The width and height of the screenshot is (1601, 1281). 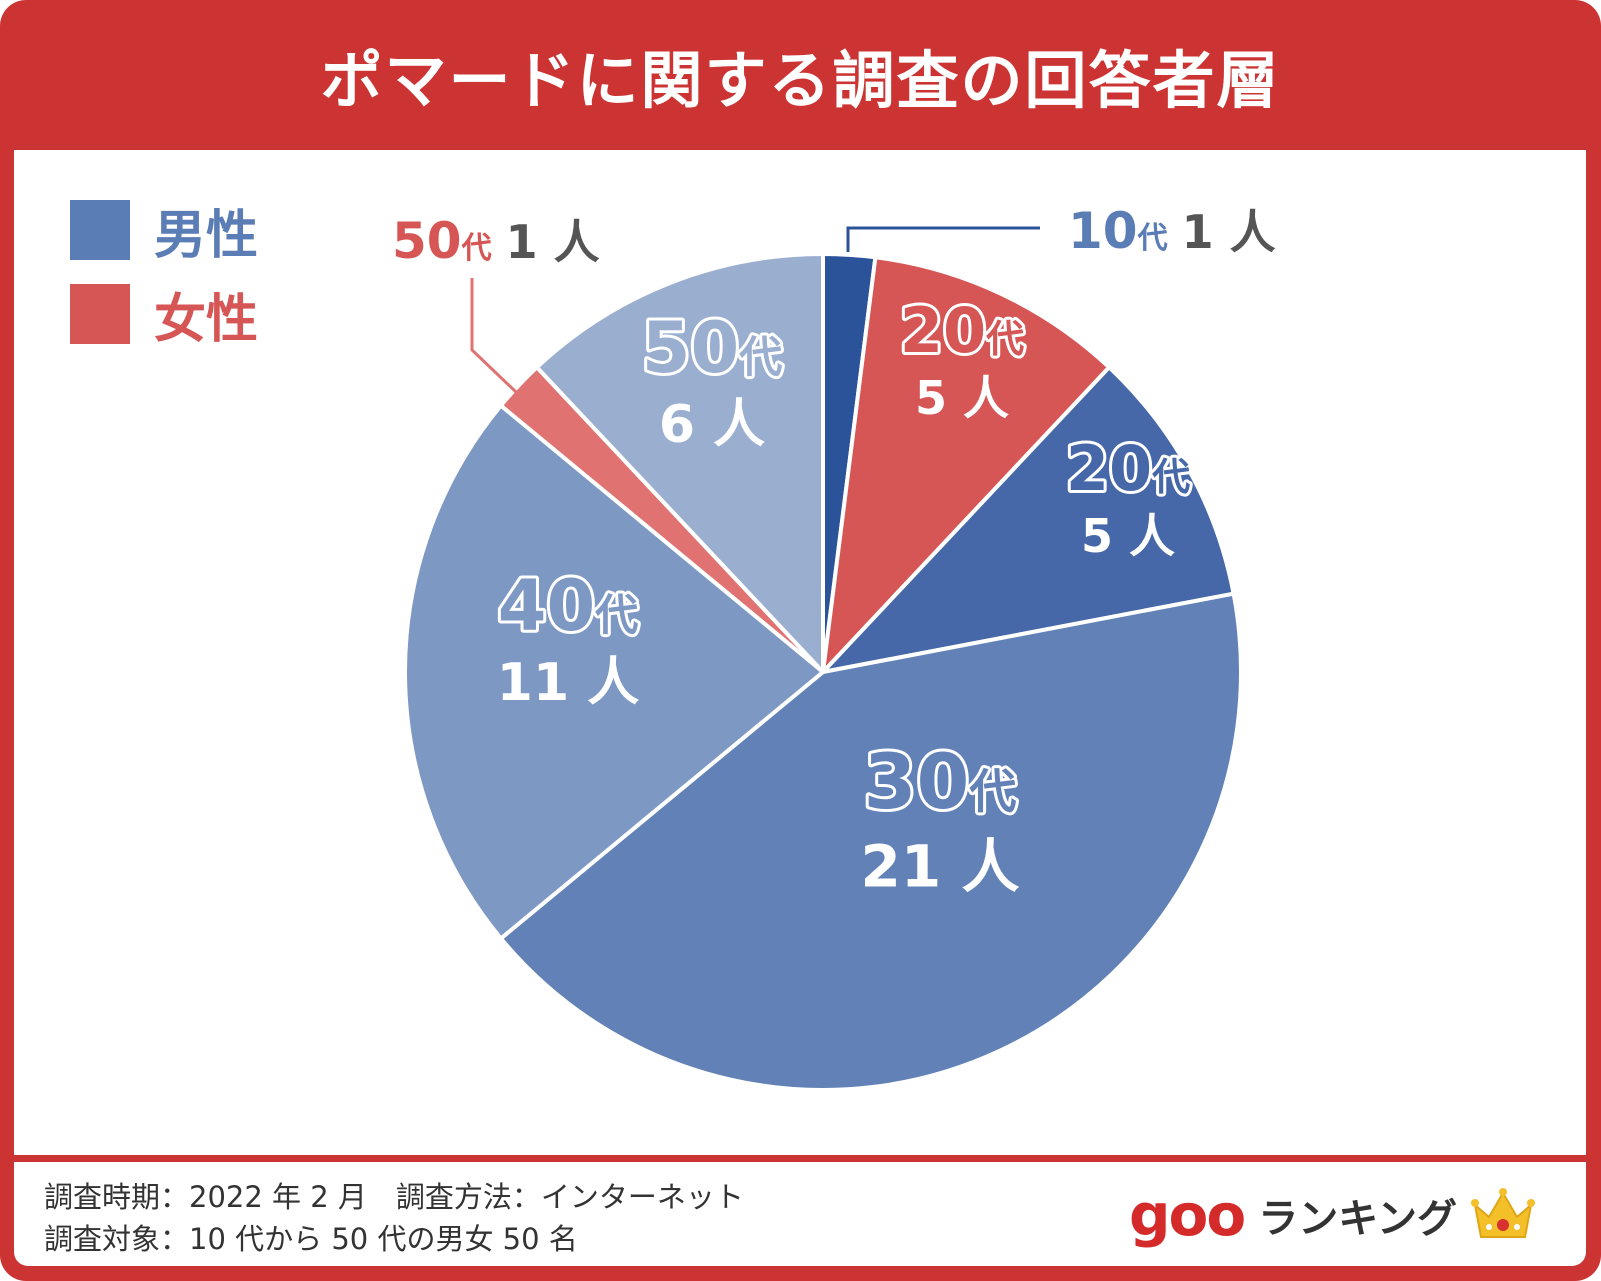 What do you see at coordinates (1187, 1215) in the screenshot?
I see `brand-goo: goo` at bounding box center [1187, 1215].